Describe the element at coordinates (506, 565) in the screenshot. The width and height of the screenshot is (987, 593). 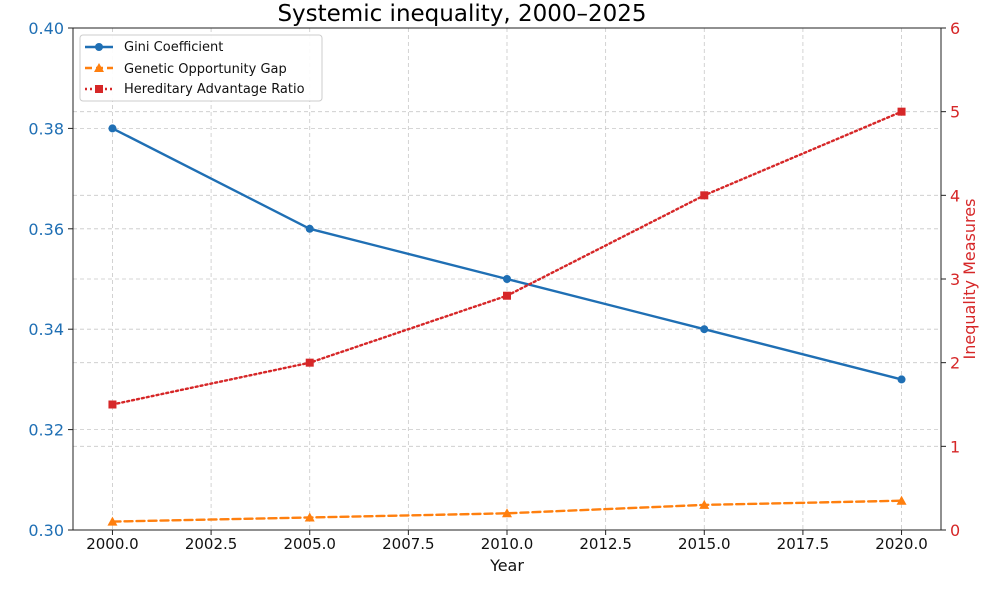
I see `x-axis-label: Year` at that location.